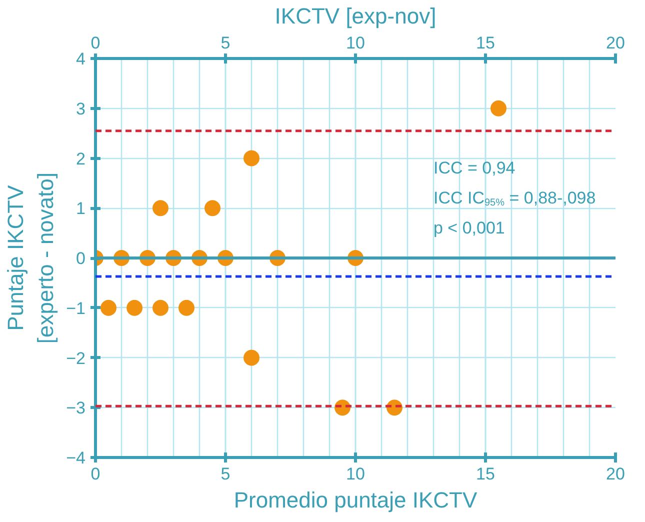 This screenshot has width=645, height=522. Describe the element at coordinates (76, 458) in the screenshot. I see `y-tick-label: −4` at that location.